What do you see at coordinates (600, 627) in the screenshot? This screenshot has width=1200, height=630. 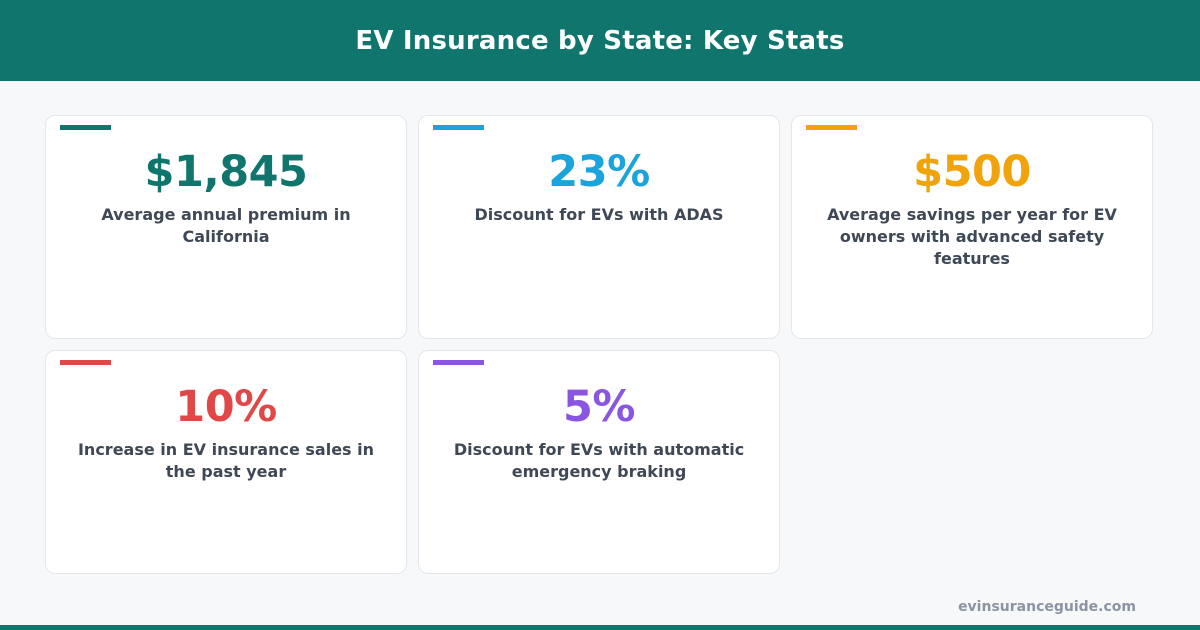 I see `bottom-accent-bar` at bounding box center [600, 627].